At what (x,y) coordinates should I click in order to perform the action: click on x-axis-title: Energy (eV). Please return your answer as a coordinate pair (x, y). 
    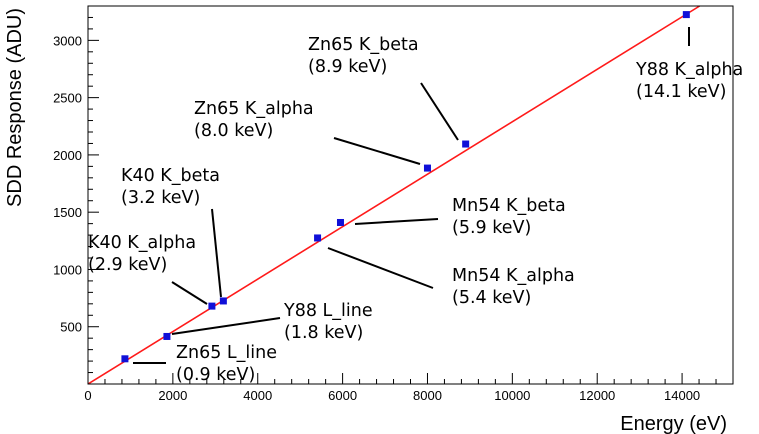
    Looking at the image, I should click on (673, 423).